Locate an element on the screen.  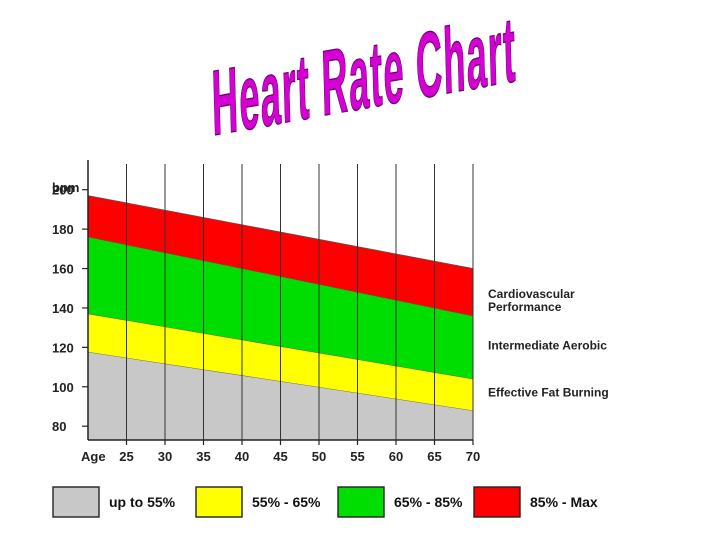
chart-title: Heart Rate Chart is located at coordinates (364, 77).